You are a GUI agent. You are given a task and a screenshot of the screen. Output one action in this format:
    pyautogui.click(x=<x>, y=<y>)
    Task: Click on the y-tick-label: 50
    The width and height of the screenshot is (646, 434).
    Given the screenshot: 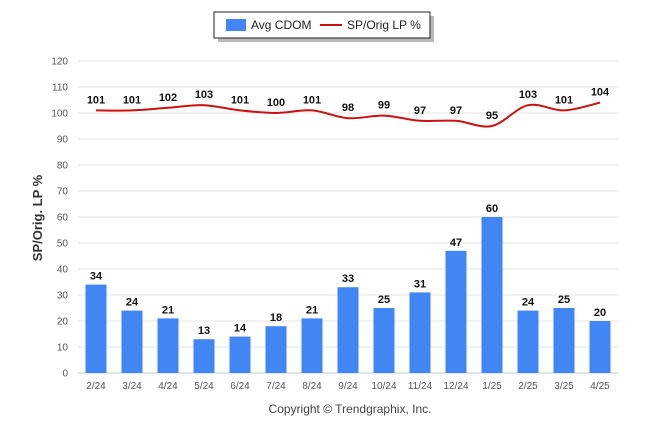 What is the action you would take?
    pyautogui.click(x=63, y=244)
    